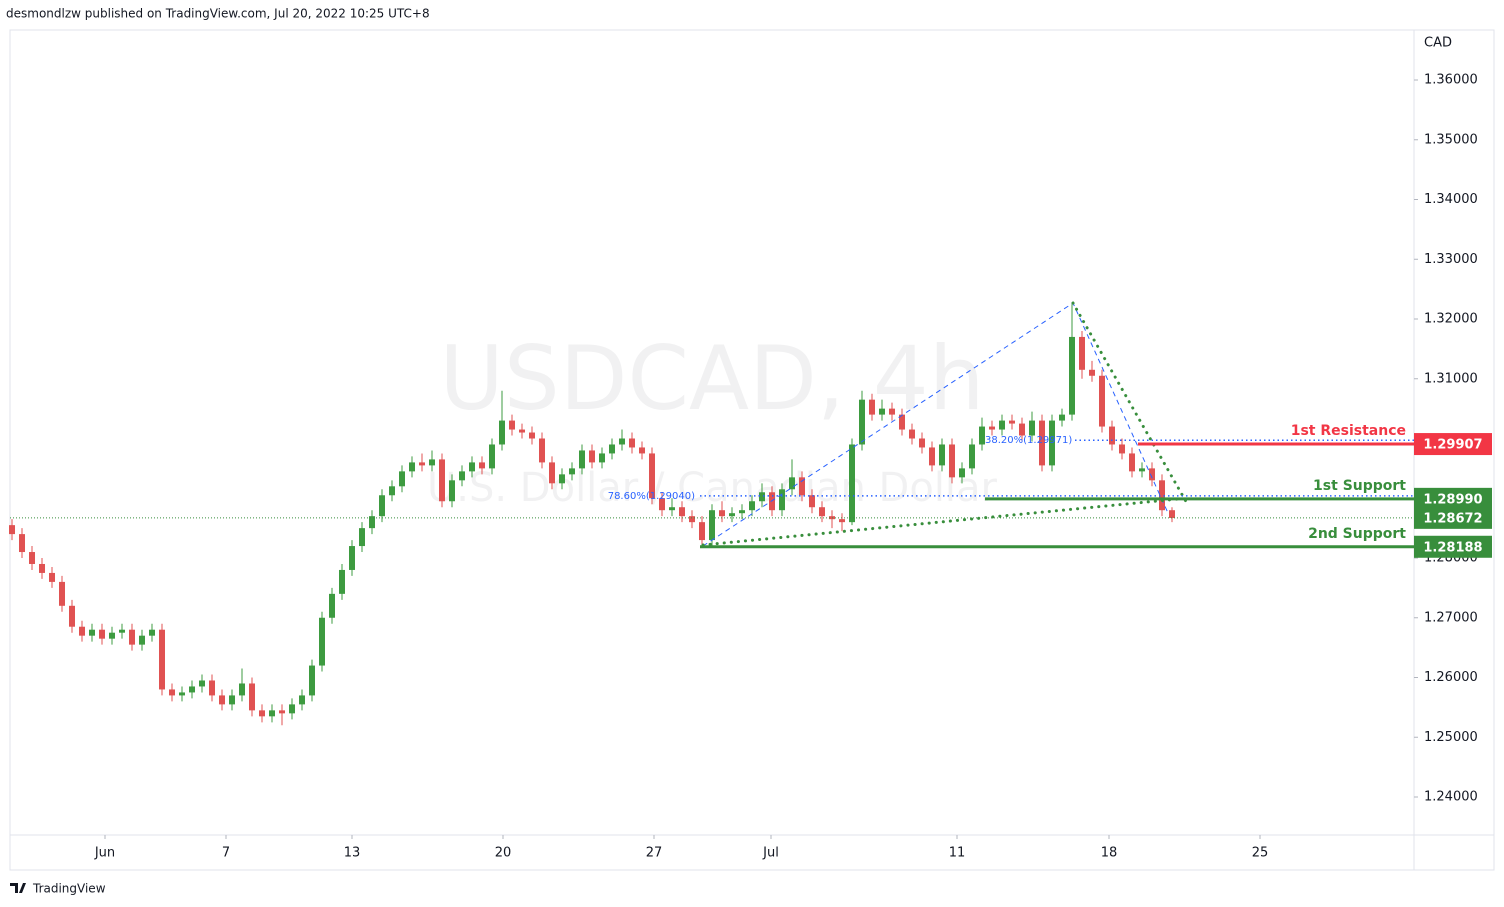  What do you see at coordinates (1451, 139) in the screenshot?
I see `y-tick-label: 1.35000` at bounding box center [1451, 139].